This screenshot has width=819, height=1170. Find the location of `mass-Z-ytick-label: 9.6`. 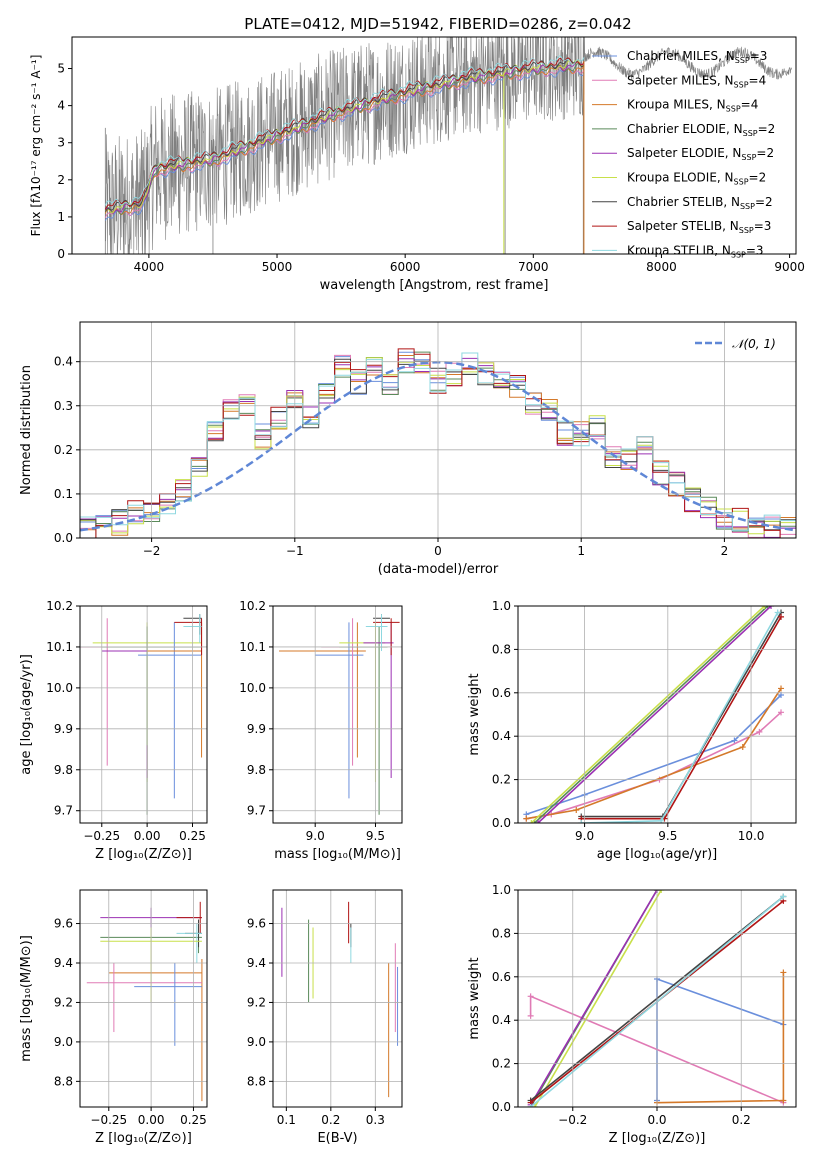

mass-Z-ytick-label: 9.6 is located at coordinates (63, 924).